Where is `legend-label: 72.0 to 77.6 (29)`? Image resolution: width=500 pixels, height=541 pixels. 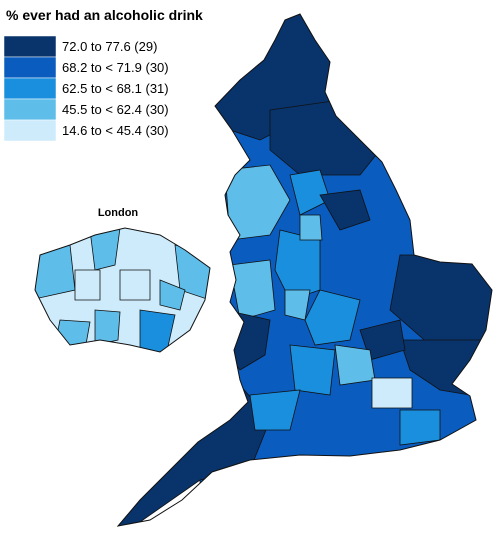
legend-label: 72.0 to 77.6 (29) is located at coordinates (109, 46).